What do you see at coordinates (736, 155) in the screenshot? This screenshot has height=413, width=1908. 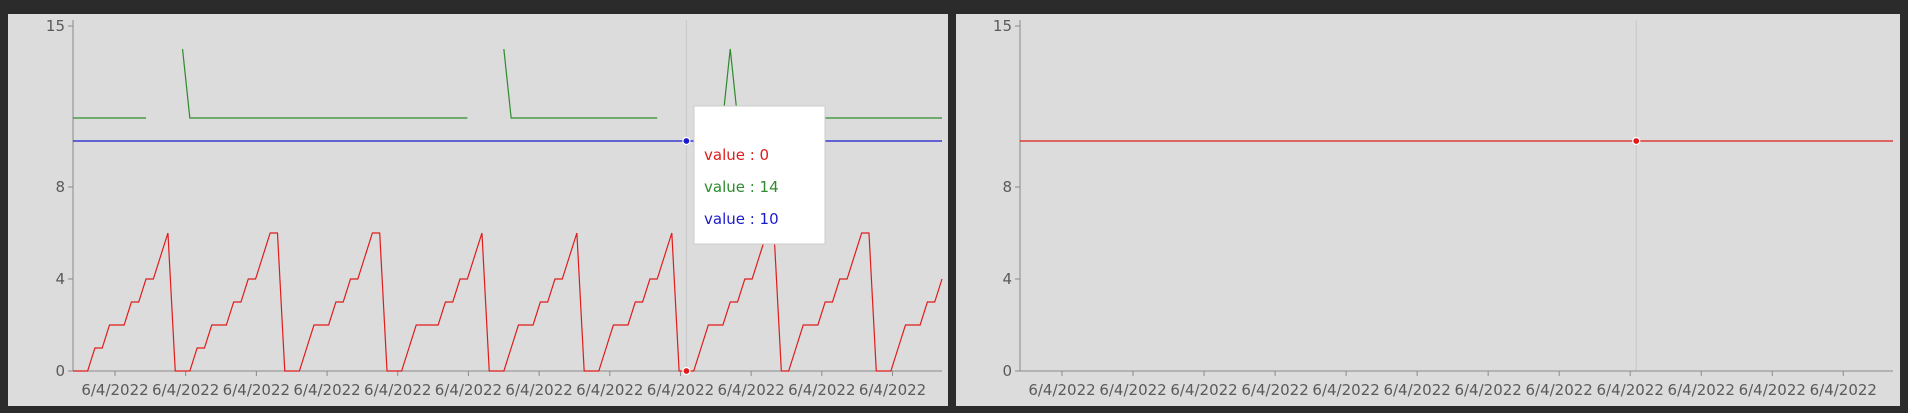 I see `tooltip-row: value : 0` at bounding box center [736, 155].